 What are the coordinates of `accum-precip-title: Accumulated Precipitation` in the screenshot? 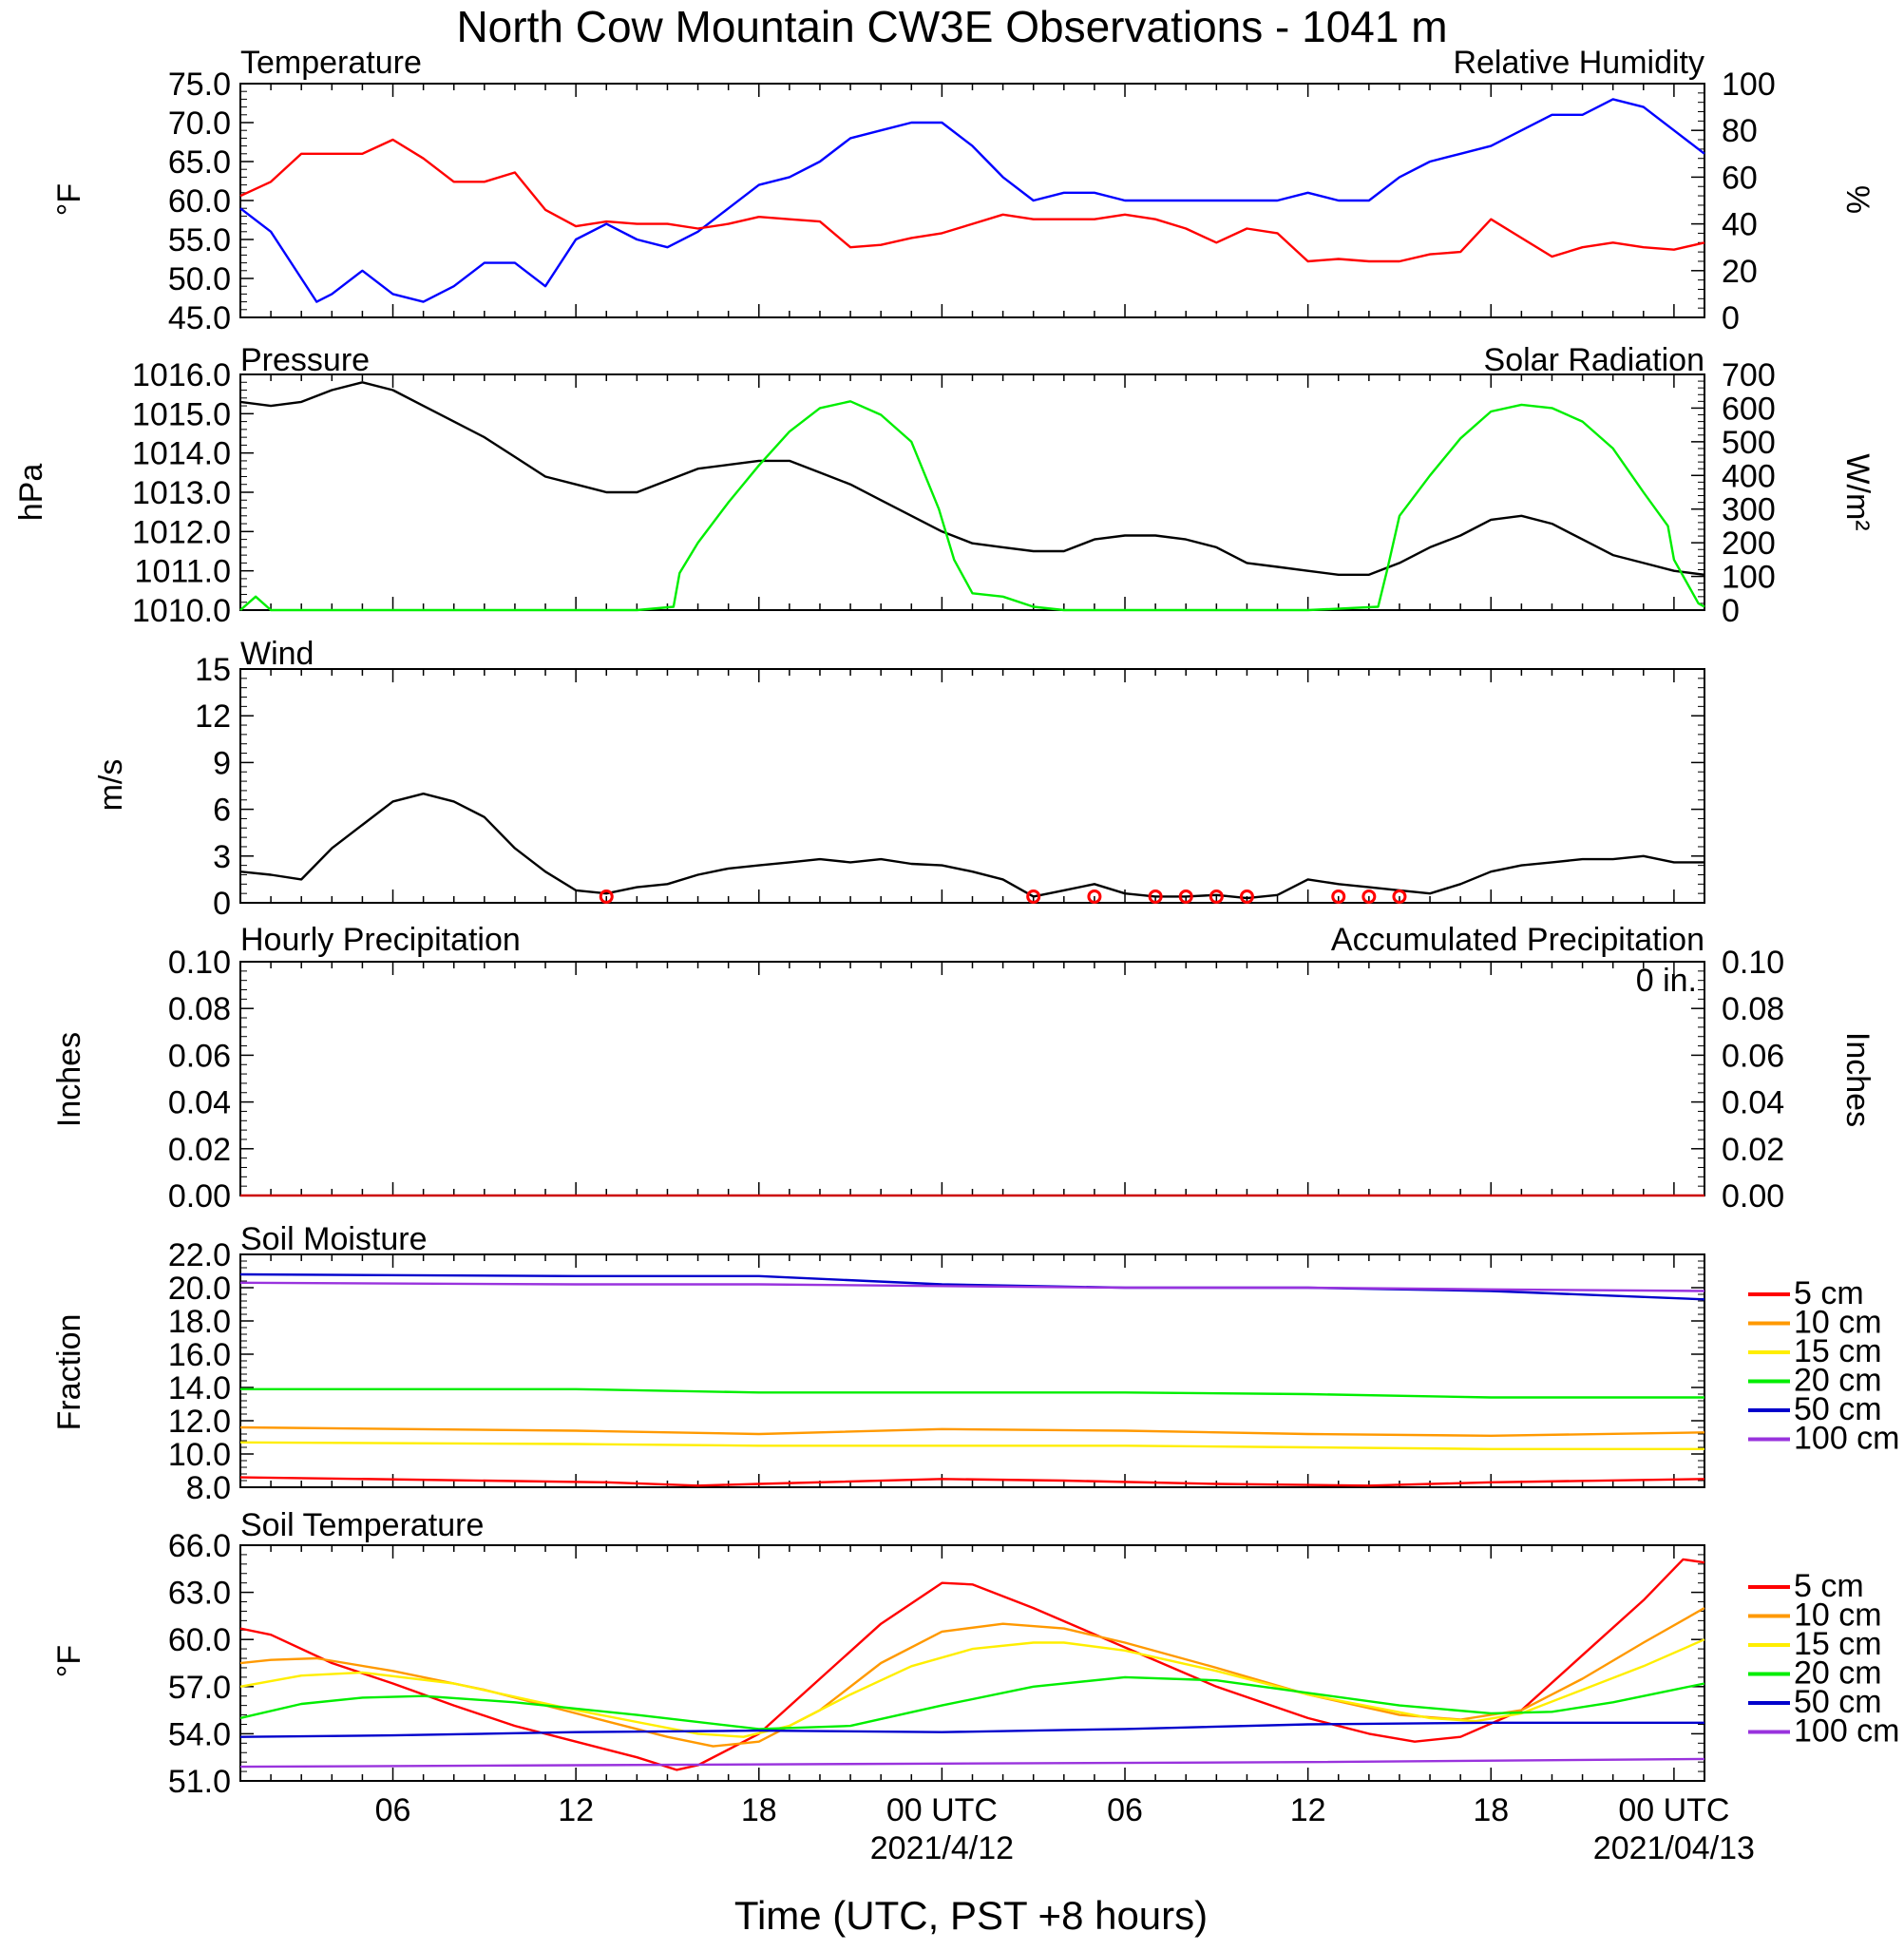 It's located at (1517, 940).